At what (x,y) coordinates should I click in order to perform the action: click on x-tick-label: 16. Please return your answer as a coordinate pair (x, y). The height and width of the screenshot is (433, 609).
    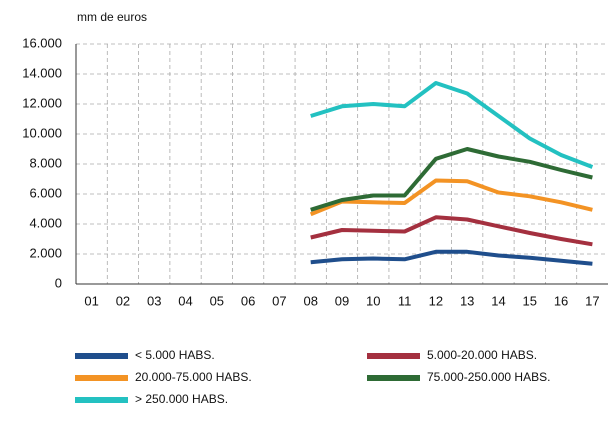
    Looking at the image, I should click on (561, 300).